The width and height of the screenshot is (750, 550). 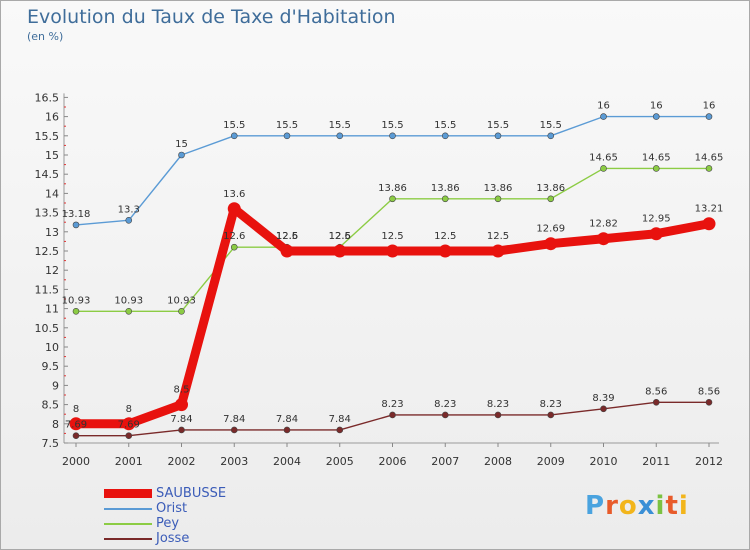 I want to click on y-tick-label: 9, so click(x=55, y=385).